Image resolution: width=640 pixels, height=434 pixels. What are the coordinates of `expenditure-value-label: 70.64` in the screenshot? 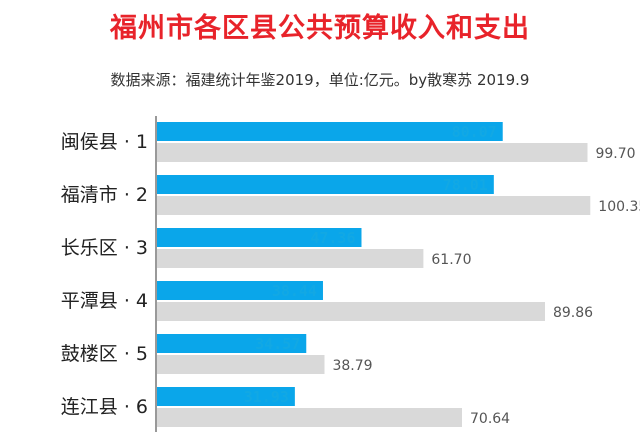 It's located at (490, 419).